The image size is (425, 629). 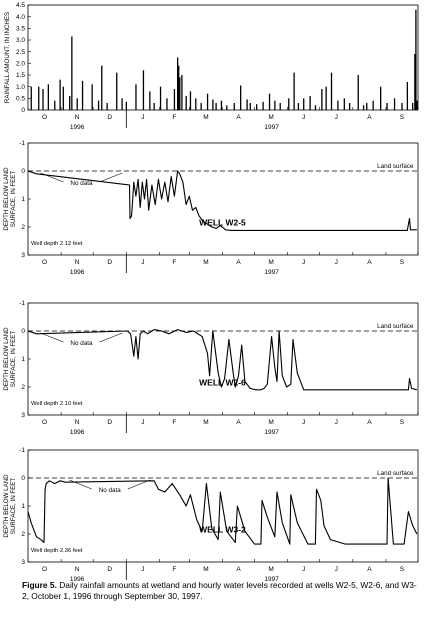 What do you see at coordinates (7, 57) in the screenshot?
I see `y-axis-label: RAINFALL AMOUNT, IN INCHES` at bounding box center [7, 57].